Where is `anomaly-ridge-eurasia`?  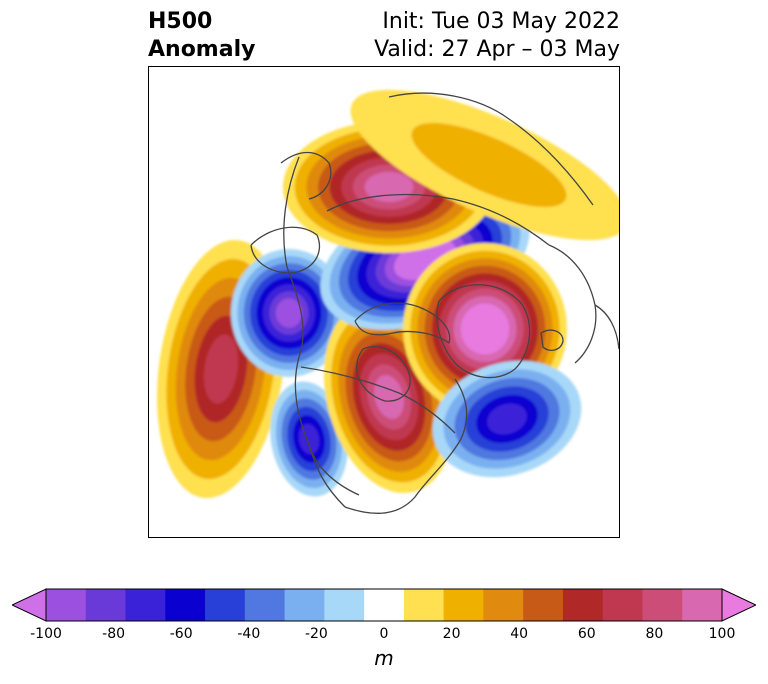 anomaly-ridge-eurasia is located at coordinates (484, 165).